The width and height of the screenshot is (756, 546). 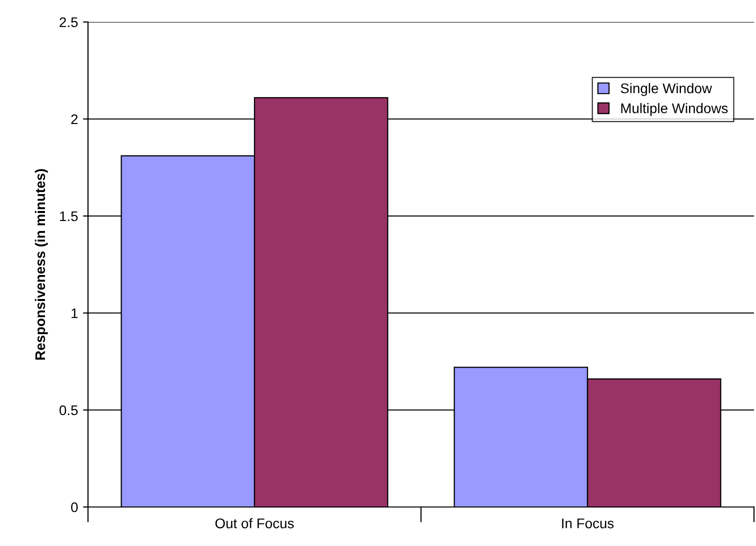 I want to click on legend-label: Single Window, so click(x=666, y=89).